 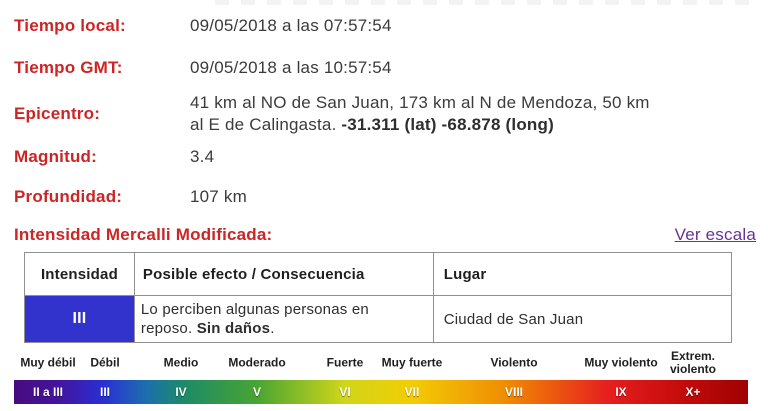 I want to click on row-tiempo-local: Tiempo local: 09/05/2018 a las 07:57:54, so click(x=384, y=26).